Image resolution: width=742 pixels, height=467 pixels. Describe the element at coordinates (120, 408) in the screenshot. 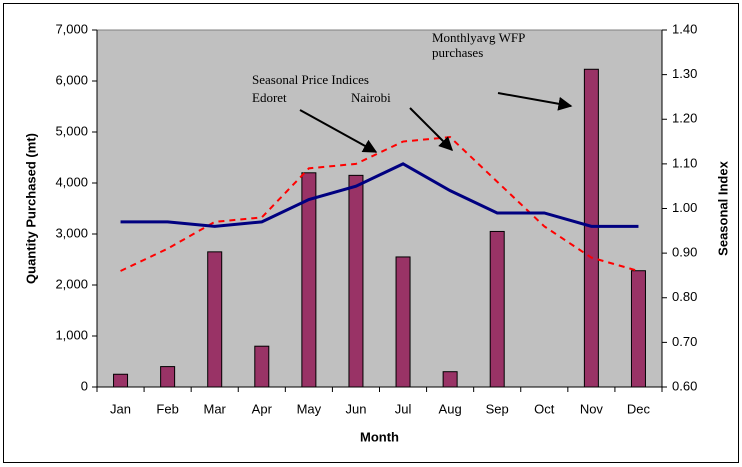

I see `x-tick-label: Jan` at that location.